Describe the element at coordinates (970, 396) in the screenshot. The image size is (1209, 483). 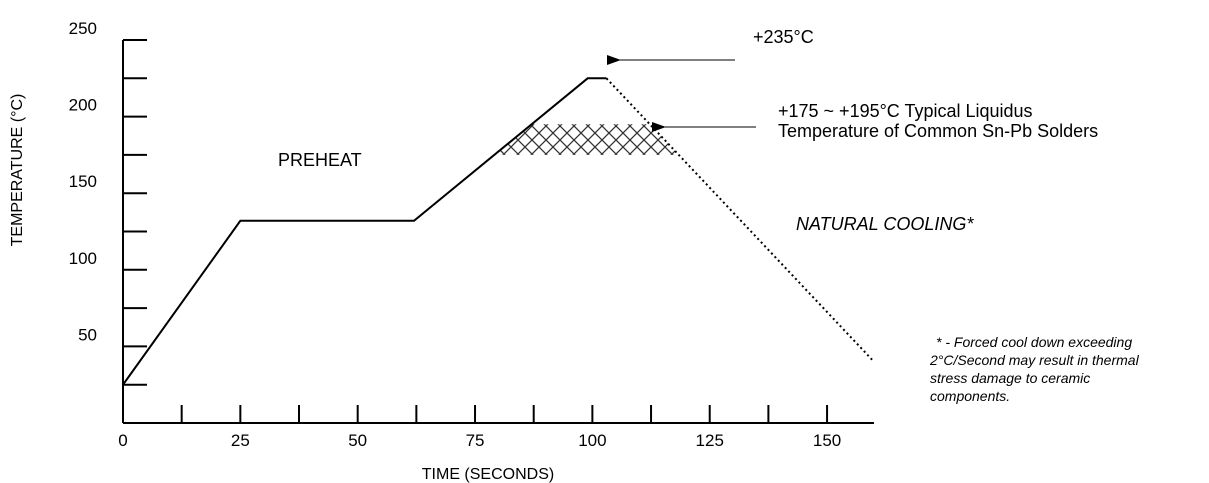
I see `footnote-line-4: components.` at that location.